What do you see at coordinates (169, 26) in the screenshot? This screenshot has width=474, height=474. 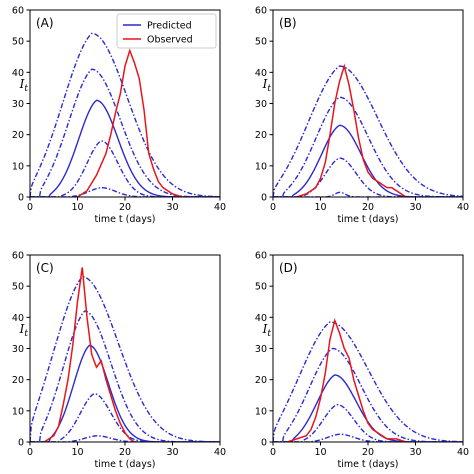 I see `legend-label: Predicted` at bounding box center [169, 26].